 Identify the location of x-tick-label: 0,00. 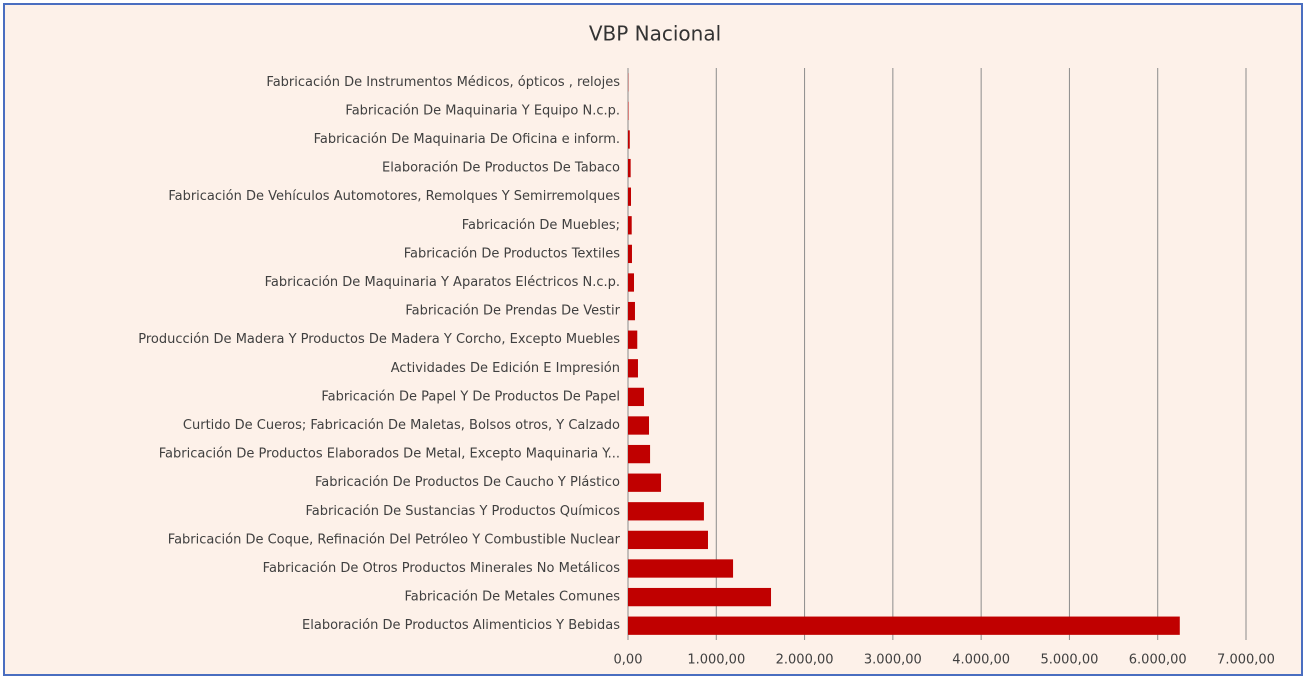
(628, 660).